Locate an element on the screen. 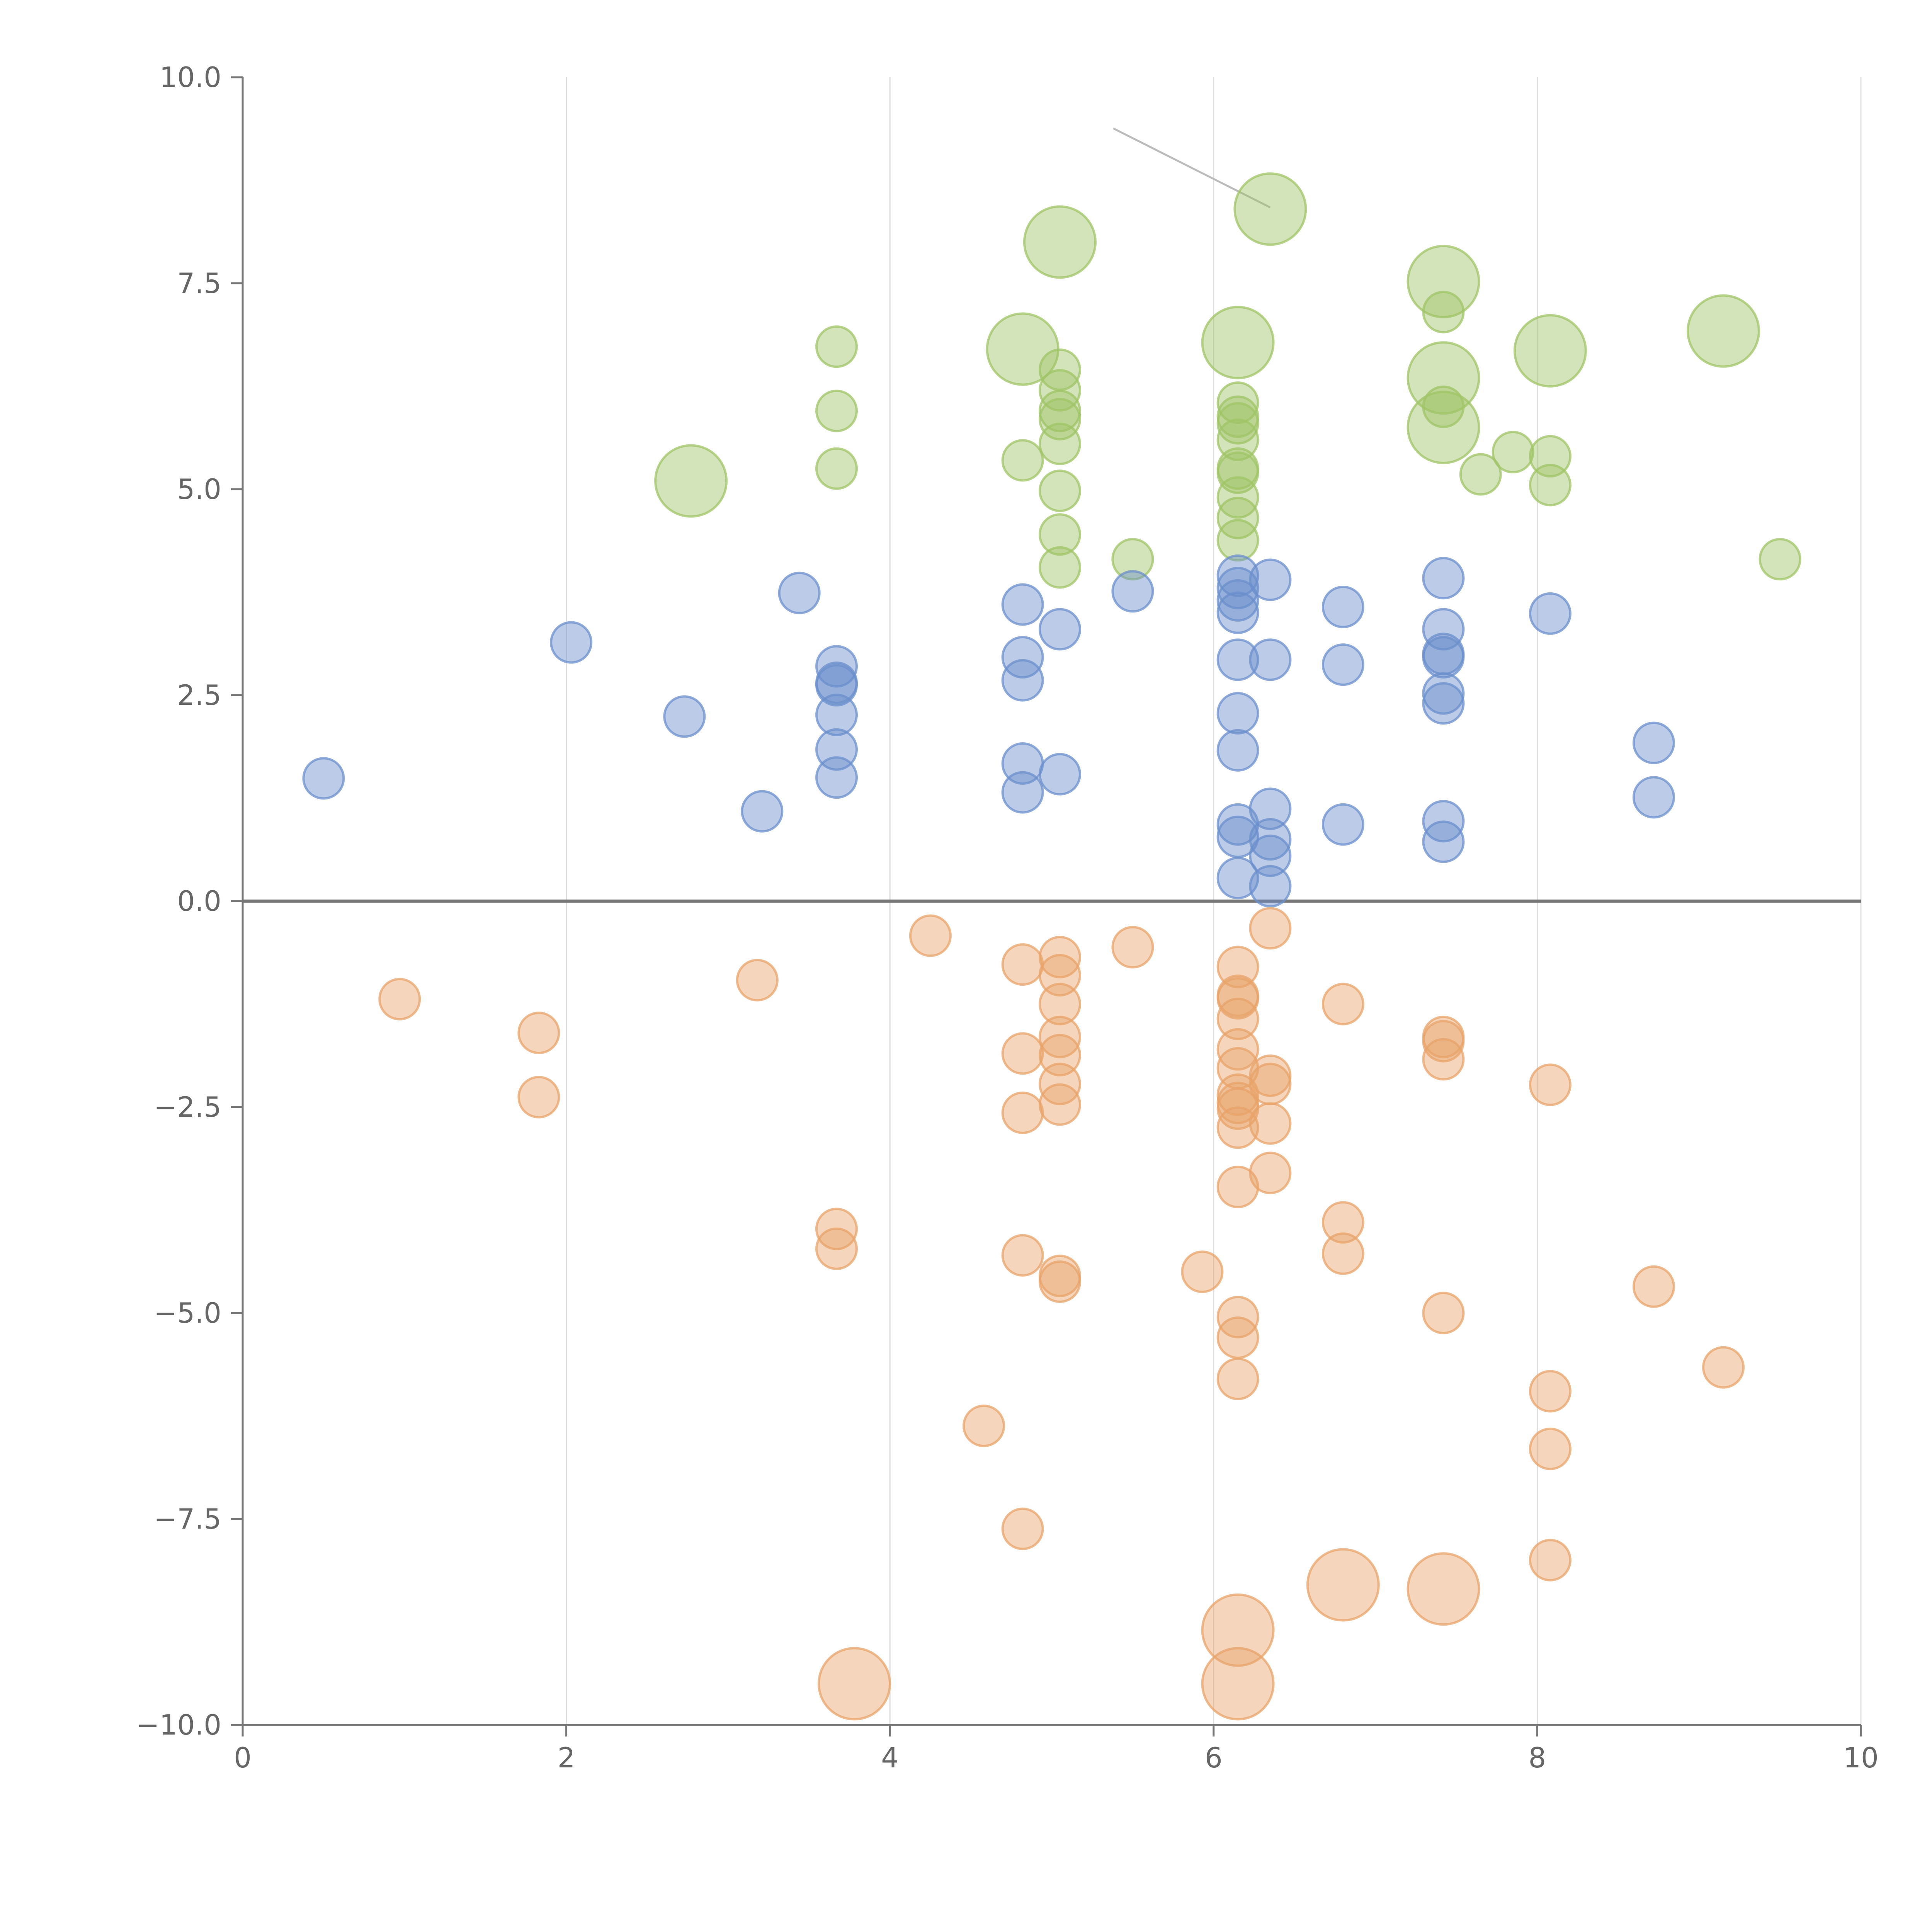  y-tick-label: −7.5 is located at coordinates (188, 1519).